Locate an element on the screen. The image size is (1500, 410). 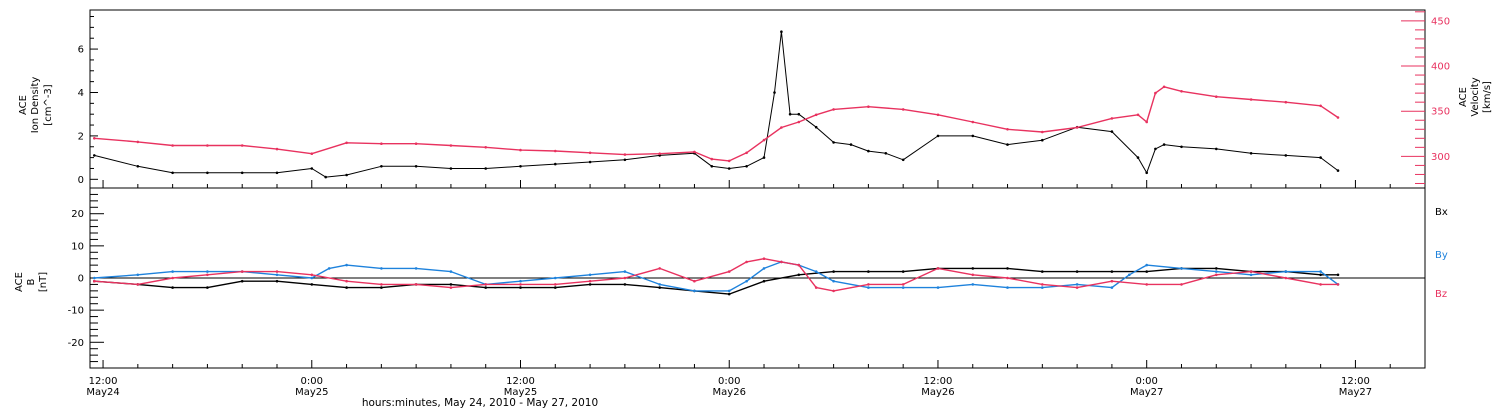
velocity-axis-label-1: ACE is located at coordinates (1463, 97).